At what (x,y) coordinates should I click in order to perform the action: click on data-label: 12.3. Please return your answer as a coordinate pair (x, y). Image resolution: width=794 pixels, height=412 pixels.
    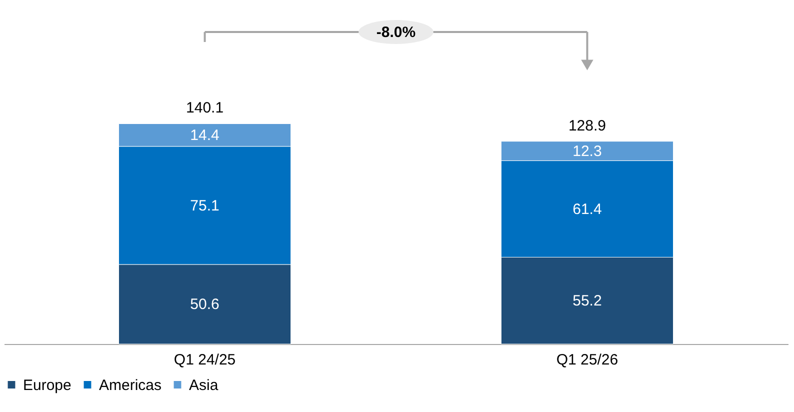
    Looking at the image, I should click on (587, 151).